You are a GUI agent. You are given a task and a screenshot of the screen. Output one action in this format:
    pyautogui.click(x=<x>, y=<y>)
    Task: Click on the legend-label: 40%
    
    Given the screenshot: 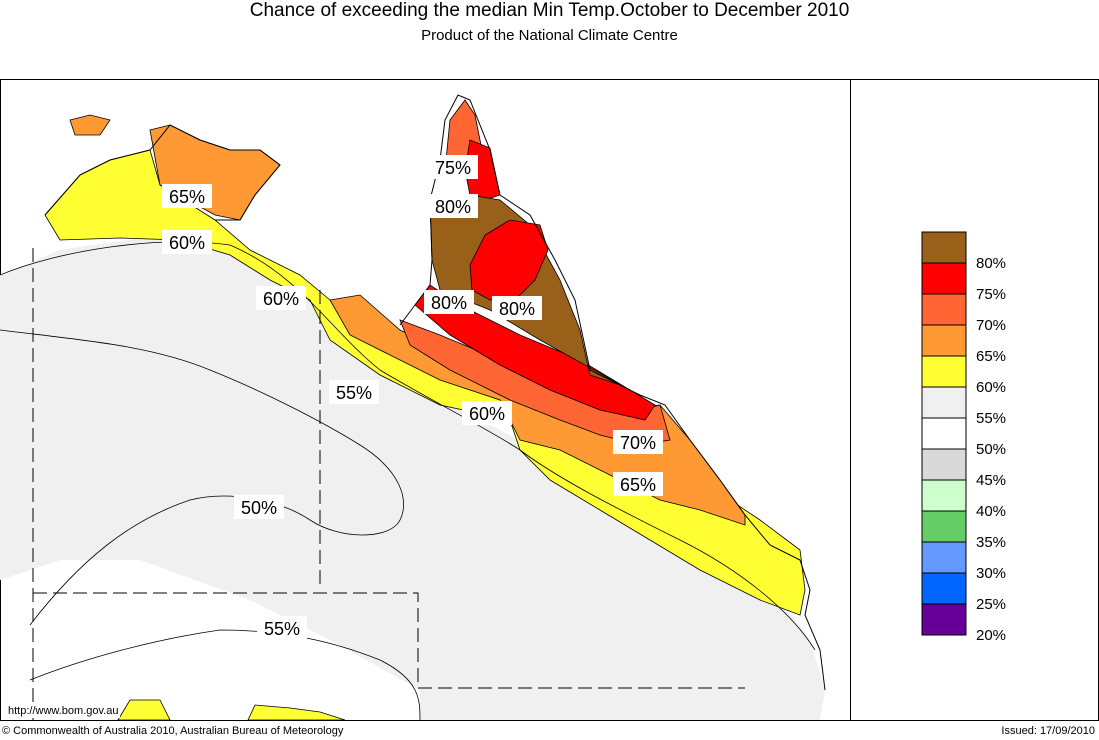 What is the action you would take?
    pyautogui.click(x=991, y=511)
    